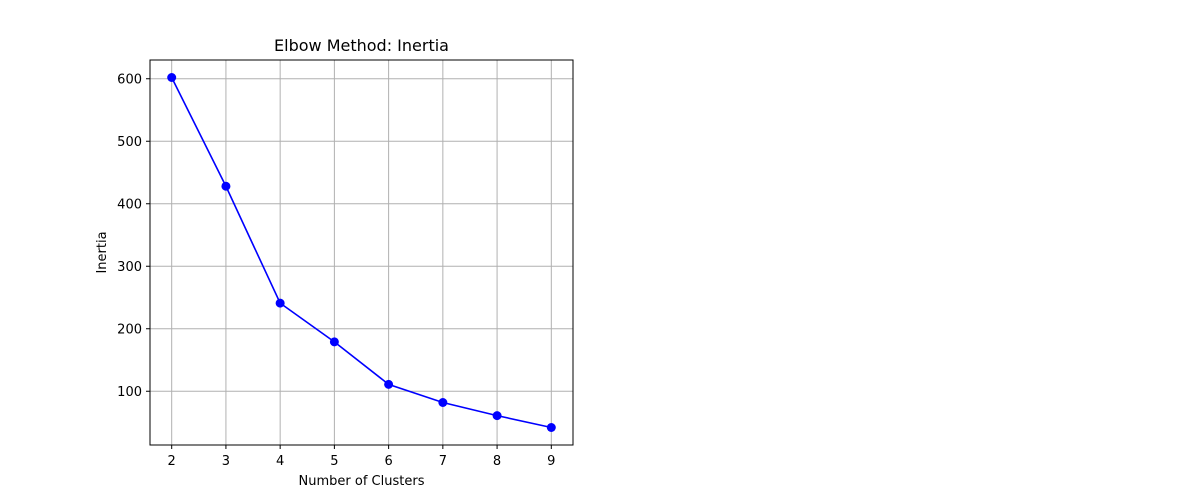 The height and width of the screenshot is (500, 1200). Describe the element at coordinates (226, 461) in the screenshot. I see `x-tick-label: 3` at that location.